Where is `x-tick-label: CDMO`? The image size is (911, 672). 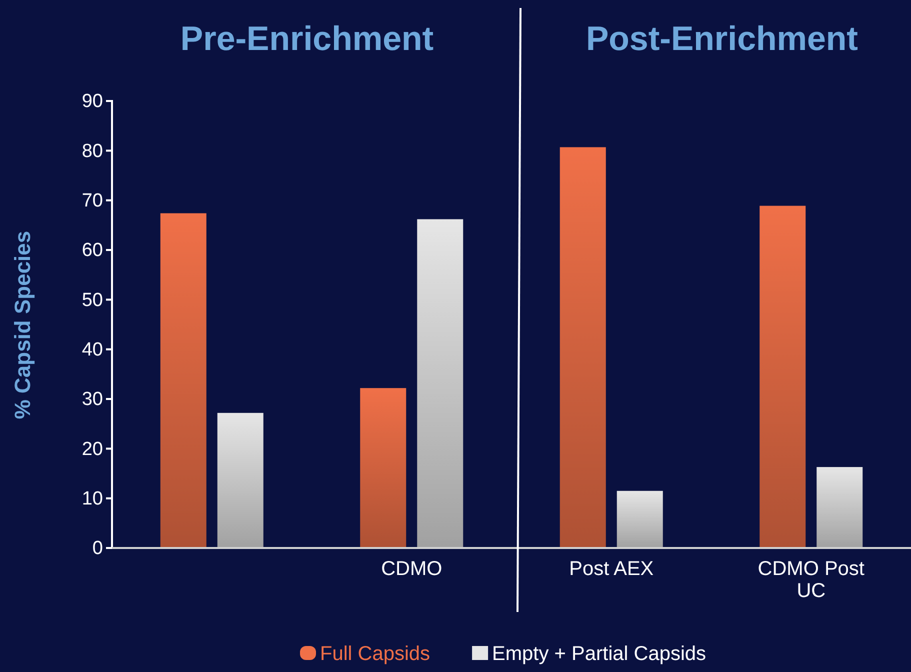
x-tick-label: CDMO is located at coordinates (411, 569).